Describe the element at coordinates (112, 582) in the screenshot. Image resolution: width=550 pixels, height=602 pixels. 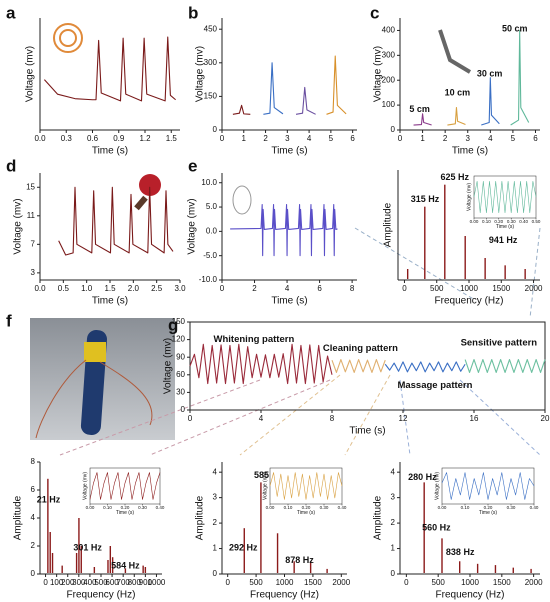
I see `x-tick-label: 600` at that location.